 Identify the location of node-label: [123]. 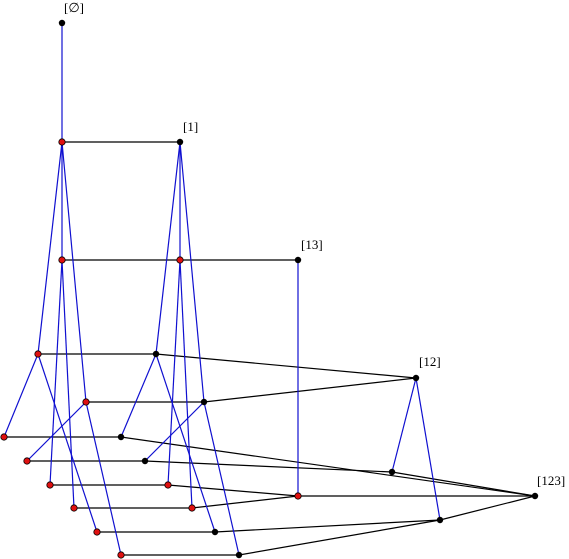
(551, 480).